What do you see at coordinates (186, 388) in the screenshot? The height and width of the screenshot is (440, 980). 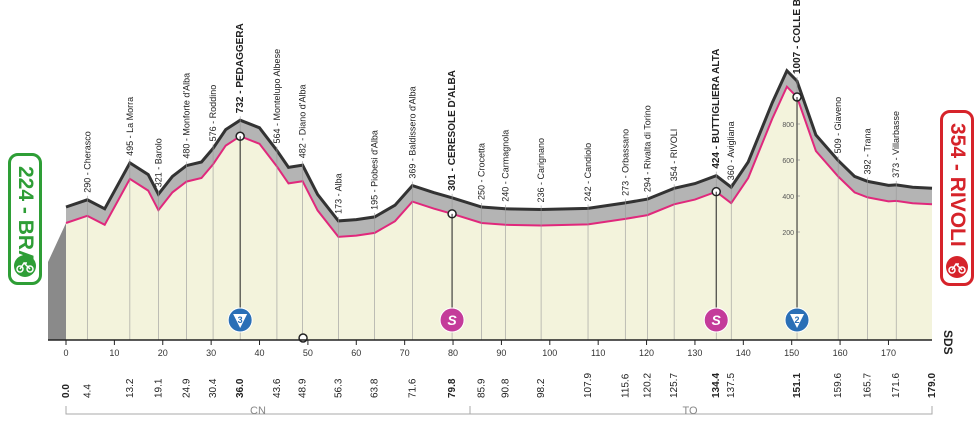 I see `km-label: 24.9` at bounding box center [186, 388].